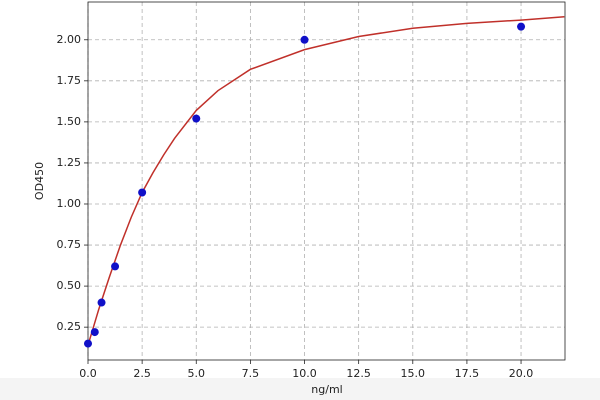  What do you see at coordinates (358, 373) in the screenshot?
I see `x-tick-label: 12.5` at bounding box center [358, 373].